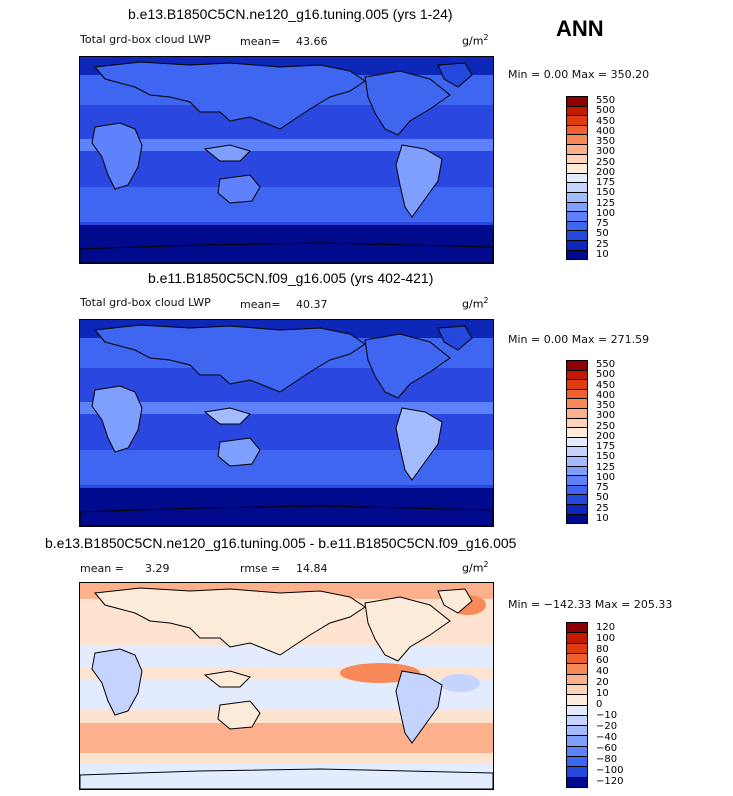 This screenshot has width=733, height=796. I want to click on panel3-land-antarctica, so click(286, 778).